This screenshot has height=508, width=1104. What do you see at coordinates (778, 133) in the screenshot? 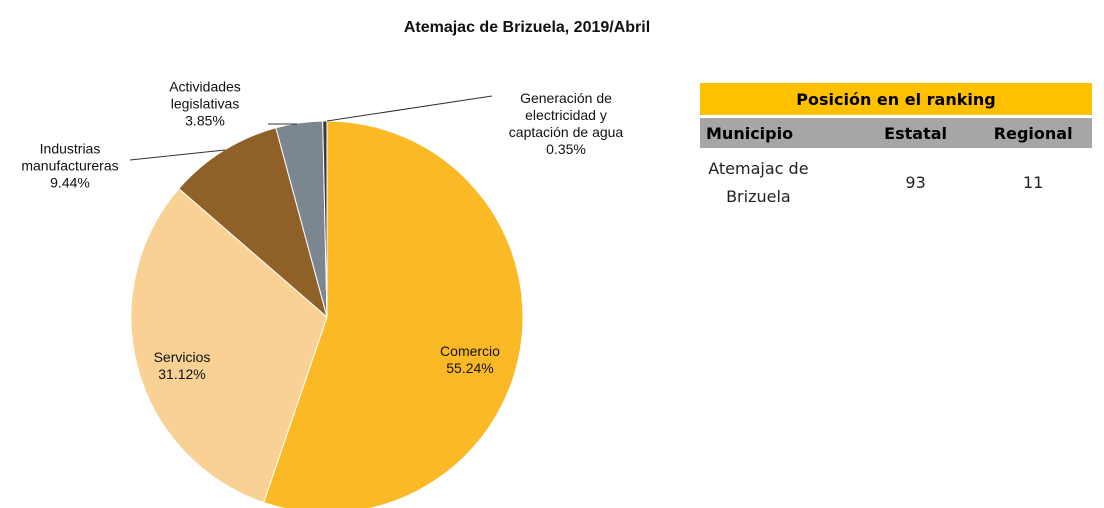
I see `table-header: Municipio` at bounding box center [778, 133].